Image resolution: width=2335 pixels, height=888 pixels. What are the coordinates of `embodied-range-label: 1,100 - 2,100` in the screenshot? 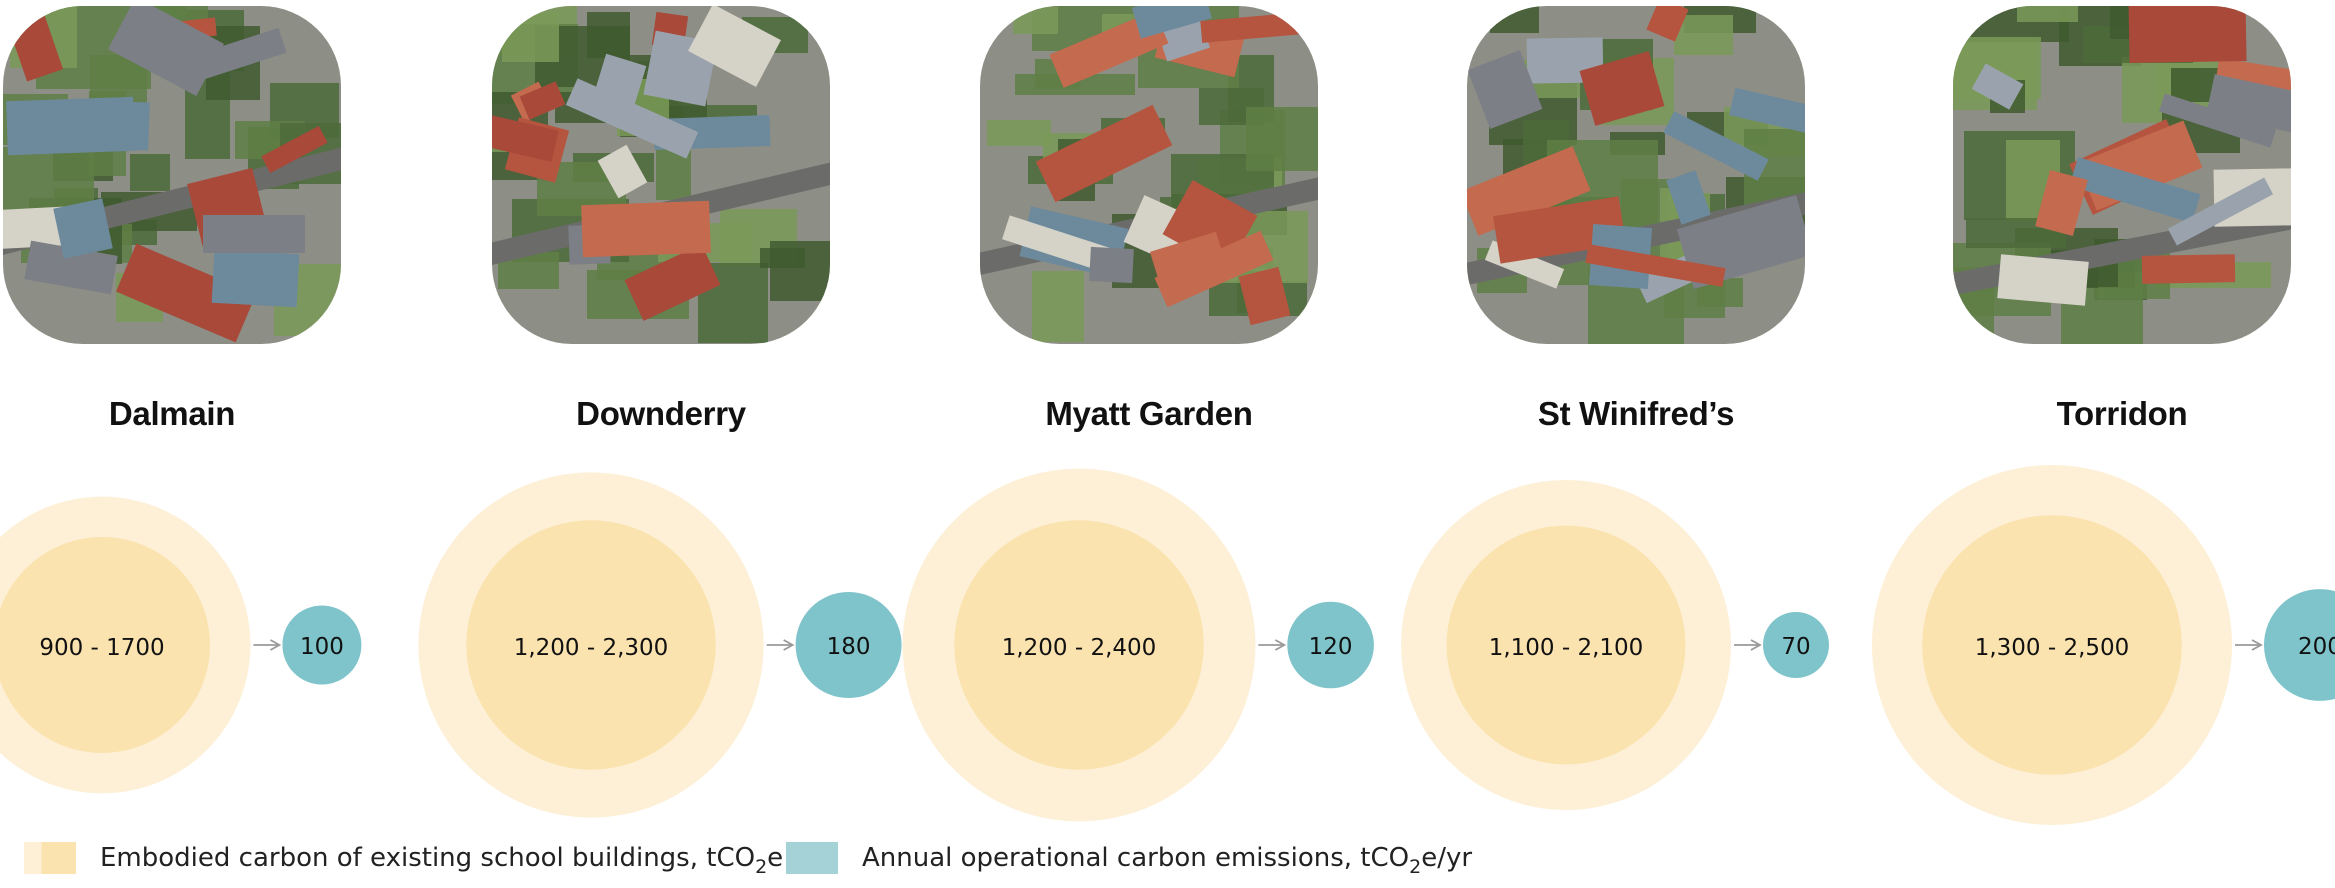 It's located at (1566, 648).